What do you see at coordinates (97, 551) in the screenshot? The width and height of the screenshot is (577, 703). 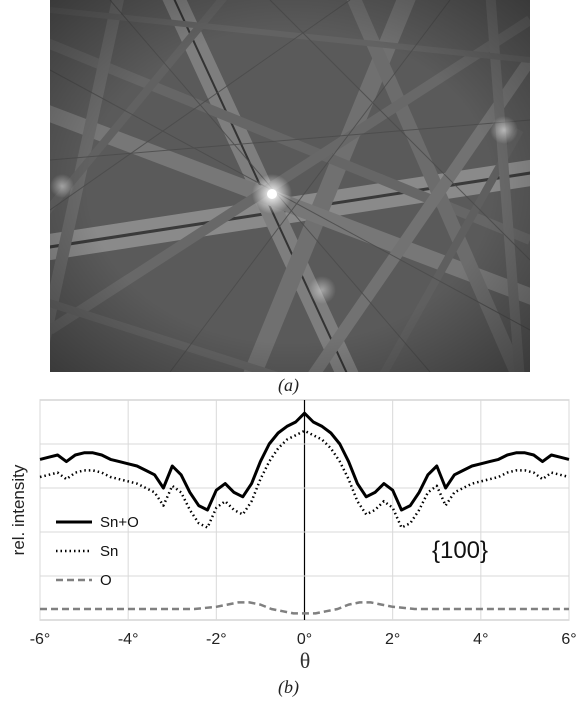 I see `legend: Sn+O Sn O` at bounding box center [97, 551].